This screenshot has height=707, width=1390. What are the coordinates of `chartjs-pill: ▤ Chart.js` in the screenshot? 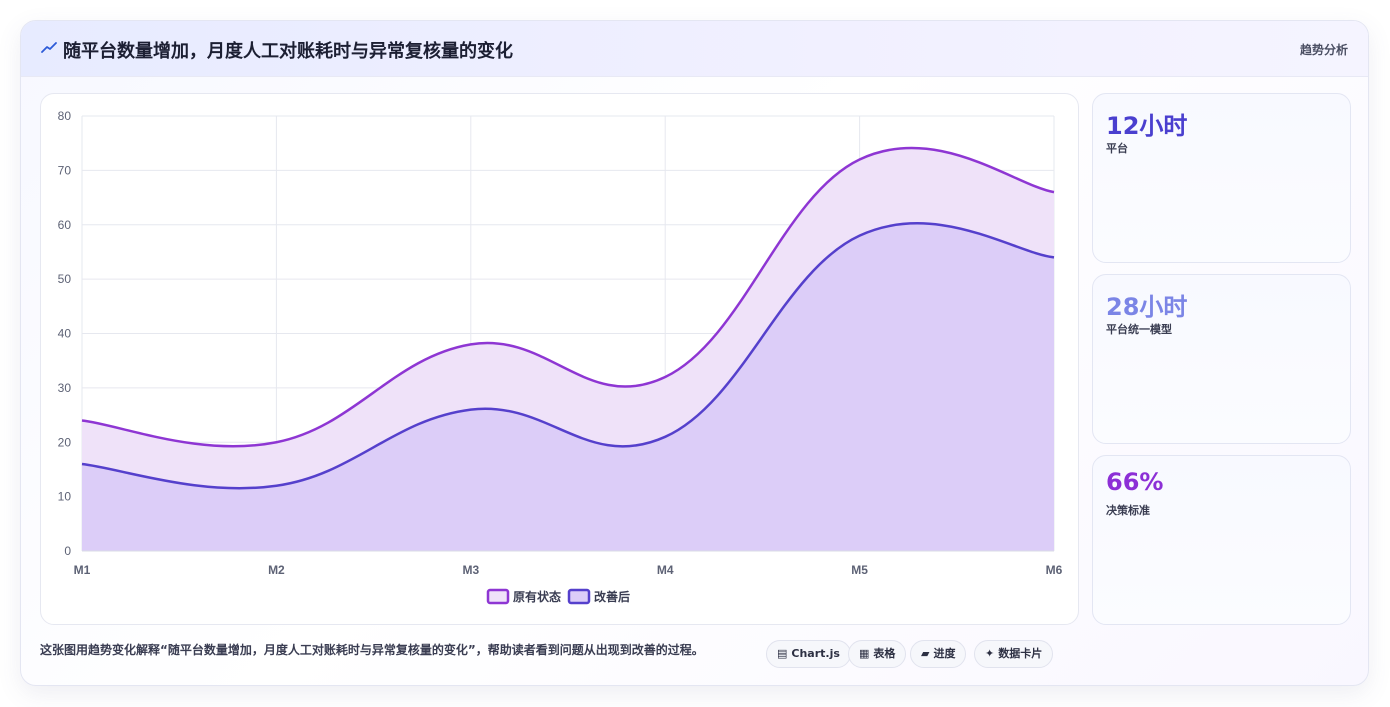 It's located at (808, 654).